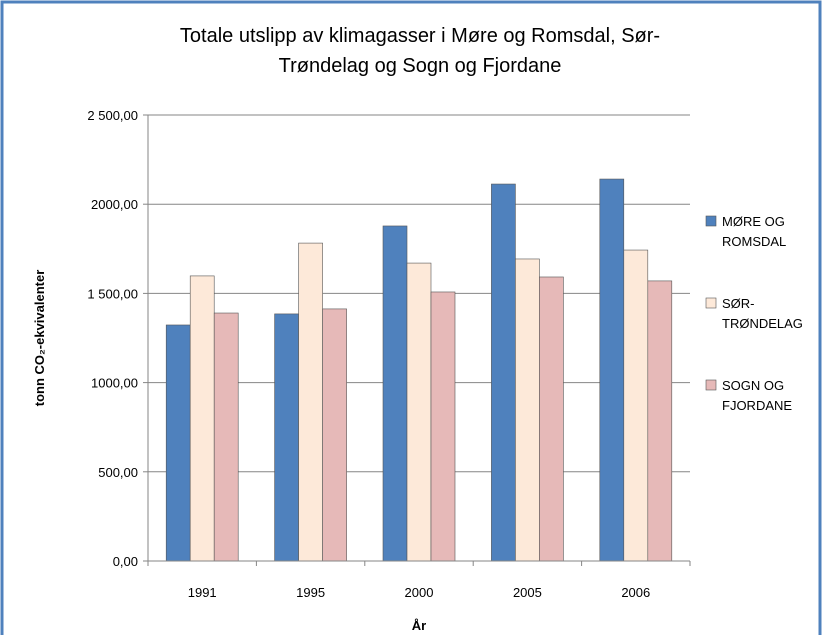  I want to click on x-tick-label: 1995, so click(310, 592).